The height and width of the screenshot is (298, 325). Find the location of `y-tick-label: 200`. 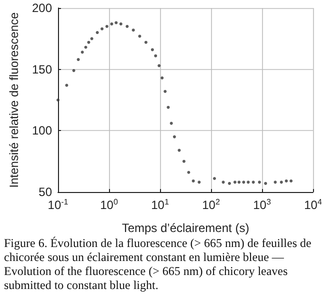

y-tick-label: 200 is located at coordinates (42, 8).